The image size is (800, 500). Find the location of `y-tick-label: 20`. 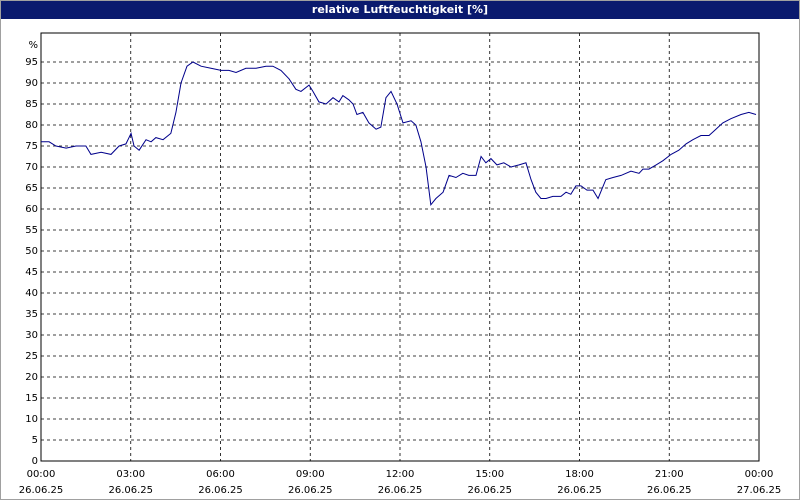

y-tick-label: 20 is located at coordinates (31, 377).